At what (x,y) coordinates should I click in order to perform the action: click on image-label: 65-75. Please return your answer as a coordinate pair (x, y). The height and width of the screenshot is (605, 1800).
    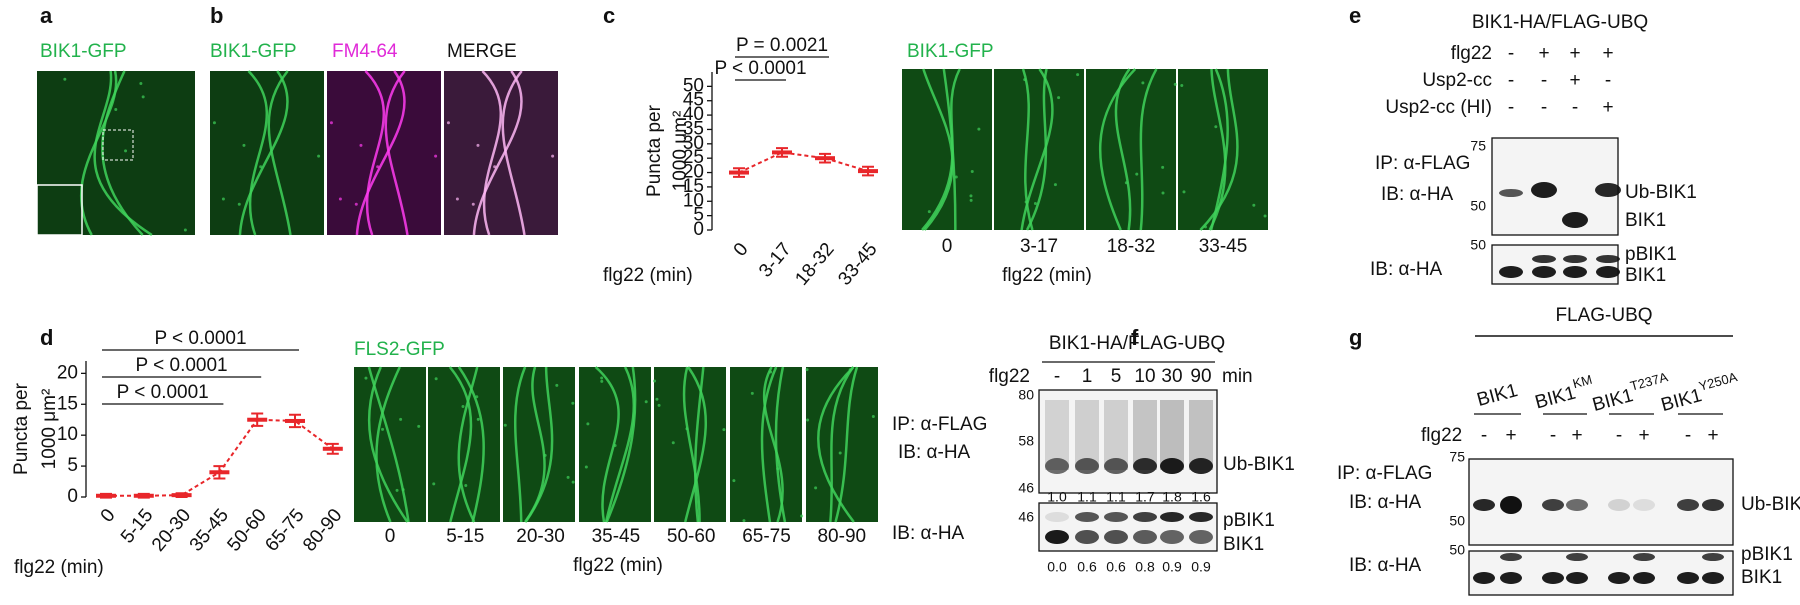
    Looking at the image, I should click on (766, 536).